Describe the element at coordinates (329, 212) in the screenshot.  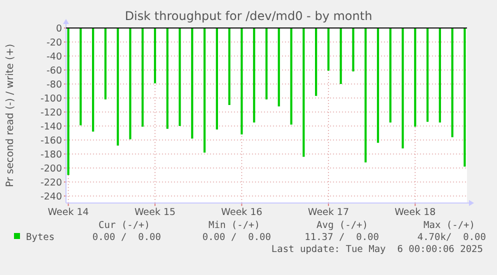
I see `x-tick-label: Week 17` at that location.